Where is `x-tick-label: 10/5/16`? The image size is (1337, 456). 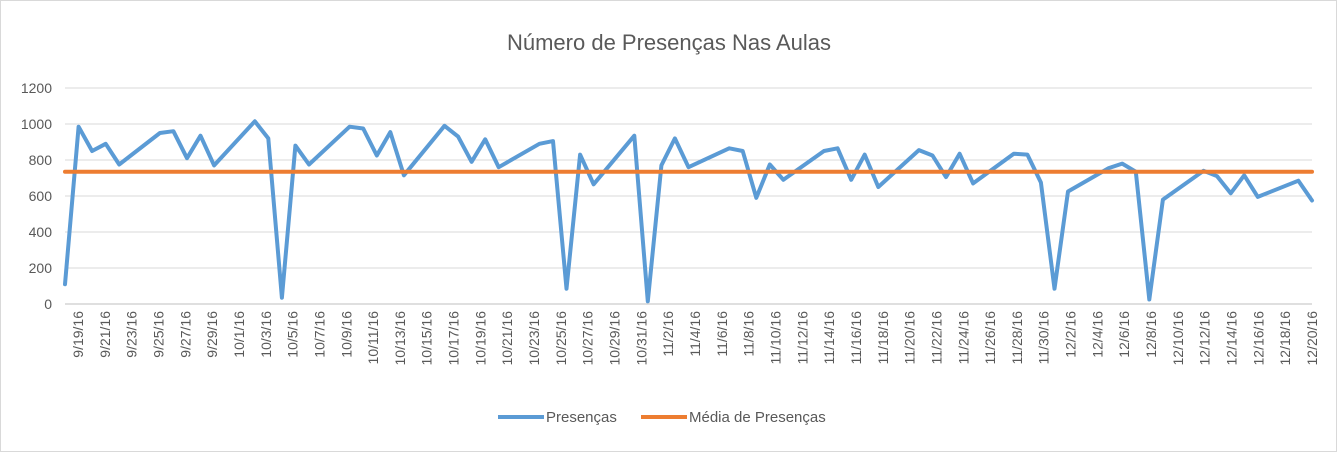 x-tick-label: 10/5/16 is located at coordinates (293, 334).